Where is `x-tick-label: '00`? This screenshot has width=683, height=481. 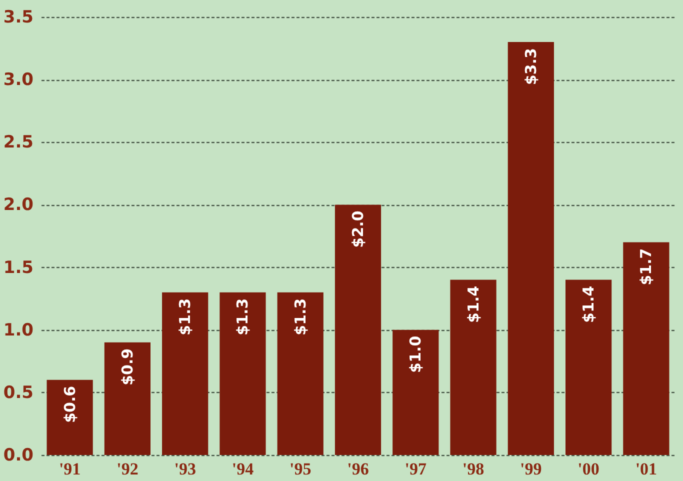
x-tick-label: '00 is located at coordinates (589, 469).